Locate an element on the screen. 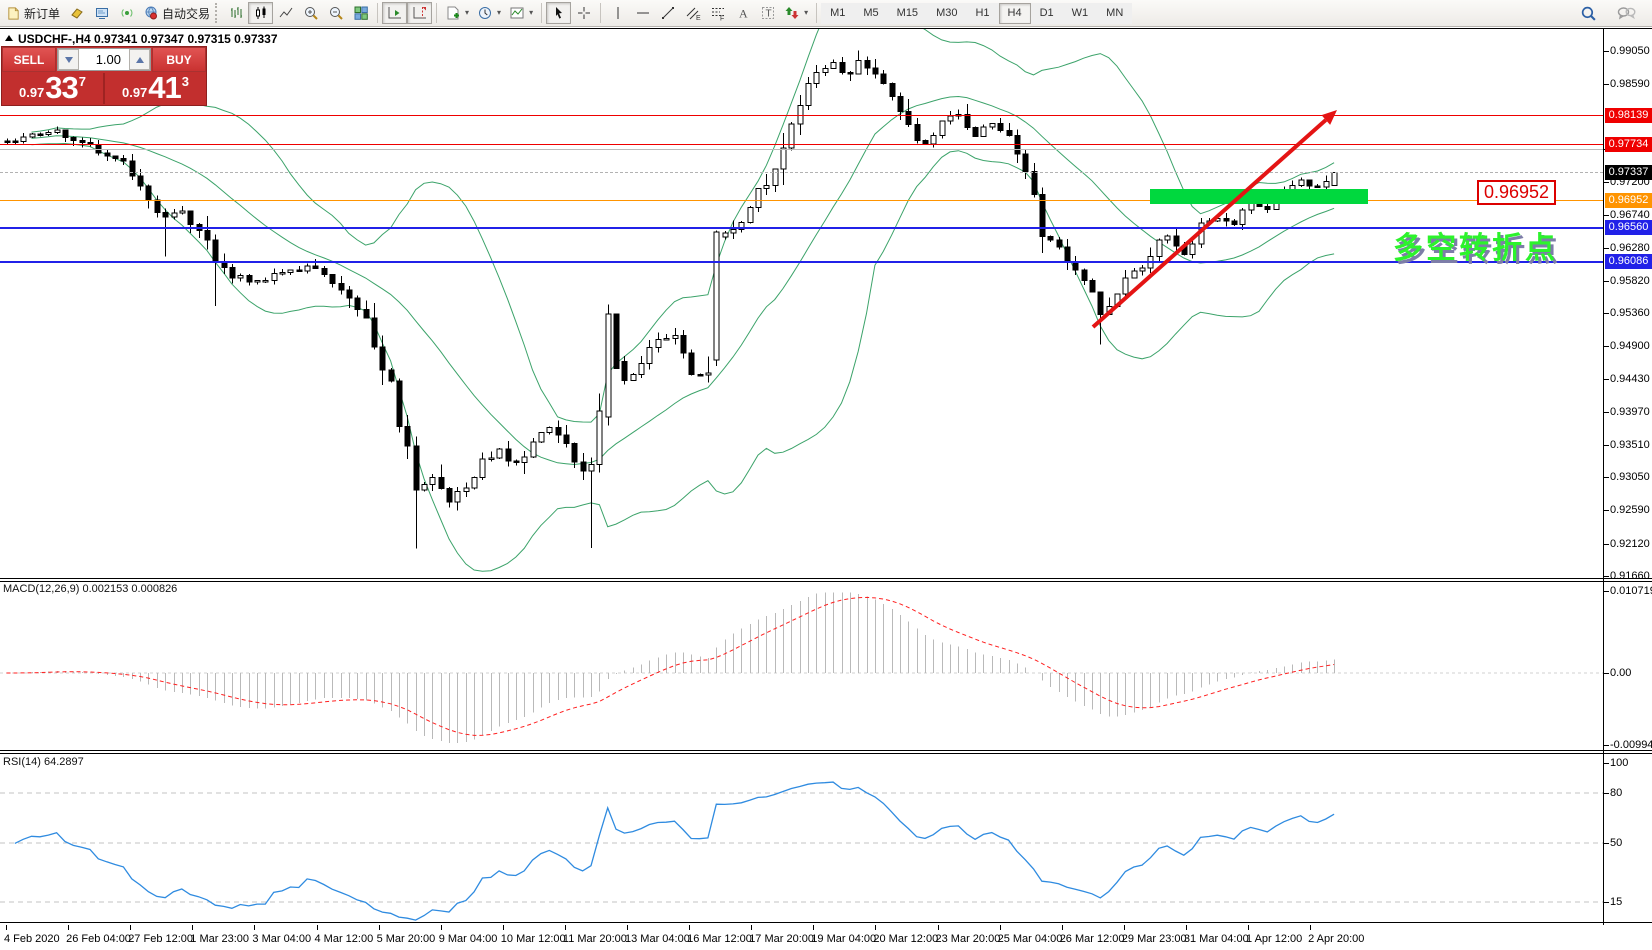  ohlc-readout: 0.97341 0.97347 0.97315 0.97337 is located at coordinates (186, 39).